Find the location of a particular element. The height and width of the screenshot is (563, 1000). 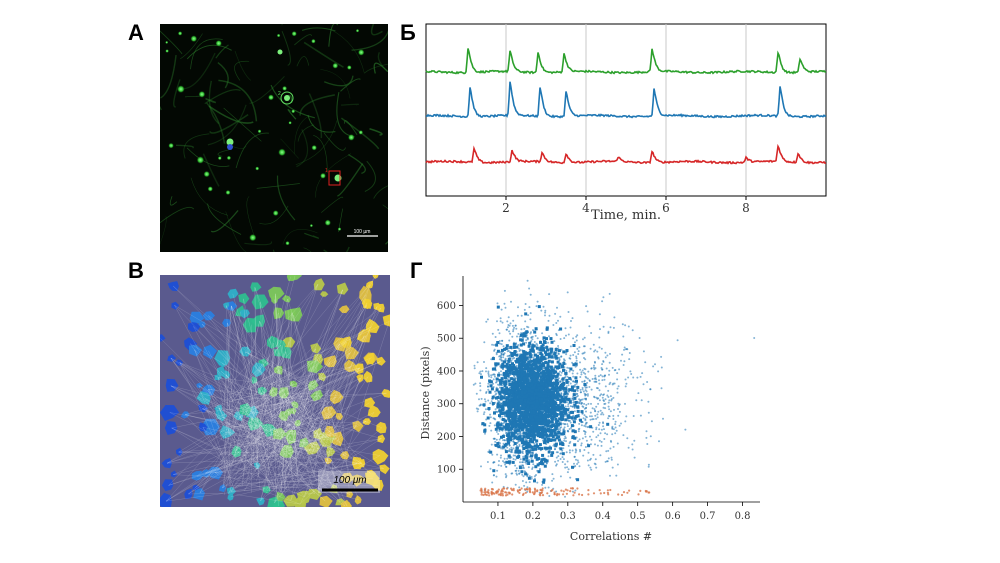

panel-letter-c: В is located at coordinates (136, 270).